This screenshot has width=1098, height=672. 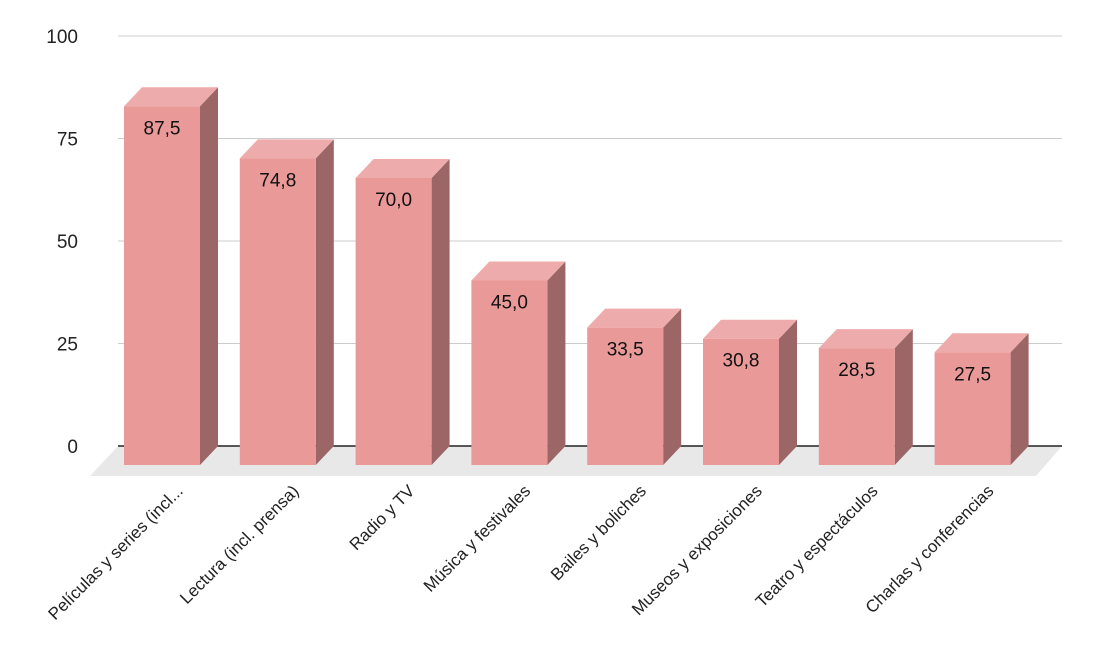 What do you see at coordinates (697, 550) in the screenshot?
I see `x-tick-label: Museos y exposiciones` at bounding box center [697, 550].